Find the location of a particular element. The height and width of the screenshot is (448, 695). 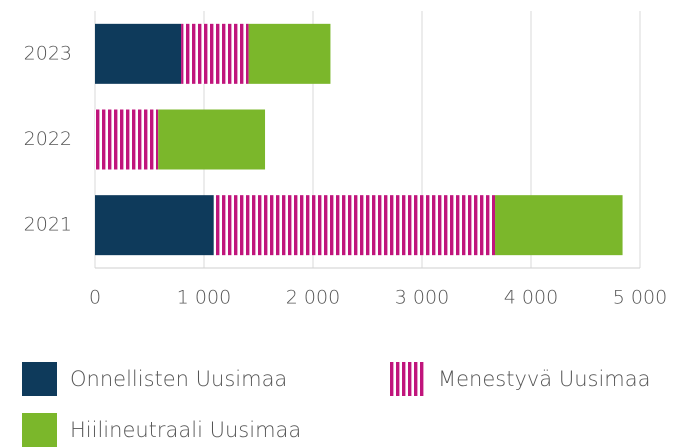

y-tick-label: 2021 is located at coordinates (48, 225).